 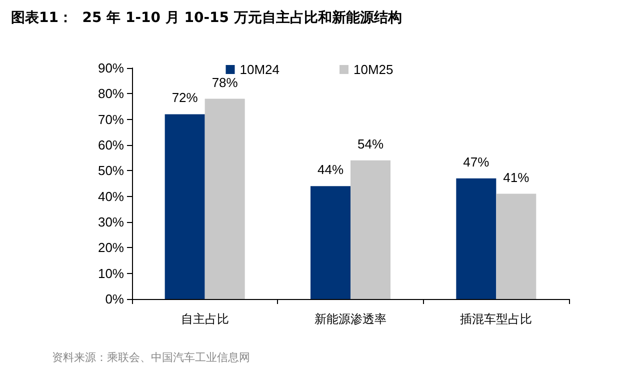 What do you see at coordinates (370, 144) in the screenshot?
I see `data-label: 54%` at bounding box center [370, 144].